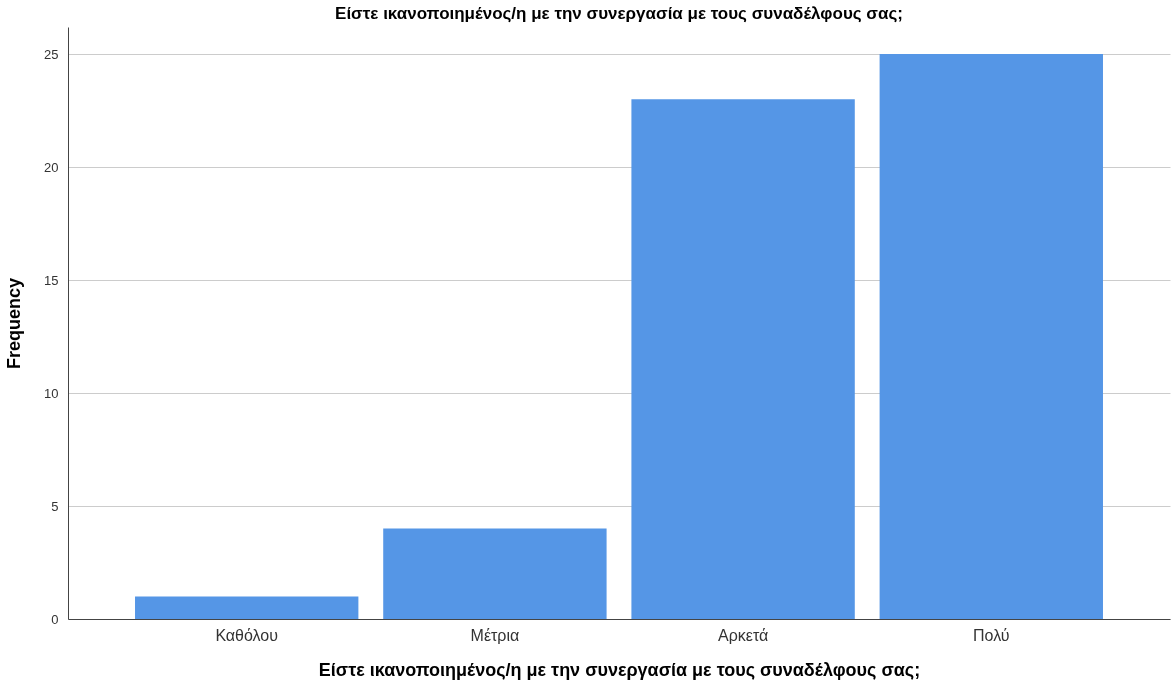 The height and width of the screenshot is (684, 1175). Describe the element at coordinates (619, 669) in the screenshot. I see `x-axis-title: Είστε ικανοποιημένος/η με την συνεργασία με τους συναδέλφους σας;` at that location.